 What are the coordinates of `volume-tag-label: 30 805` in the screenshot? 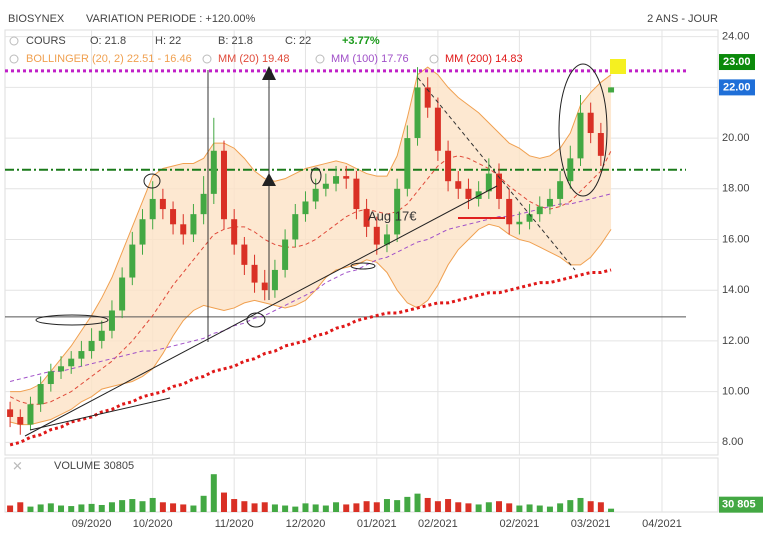 It's located at (739, 505).